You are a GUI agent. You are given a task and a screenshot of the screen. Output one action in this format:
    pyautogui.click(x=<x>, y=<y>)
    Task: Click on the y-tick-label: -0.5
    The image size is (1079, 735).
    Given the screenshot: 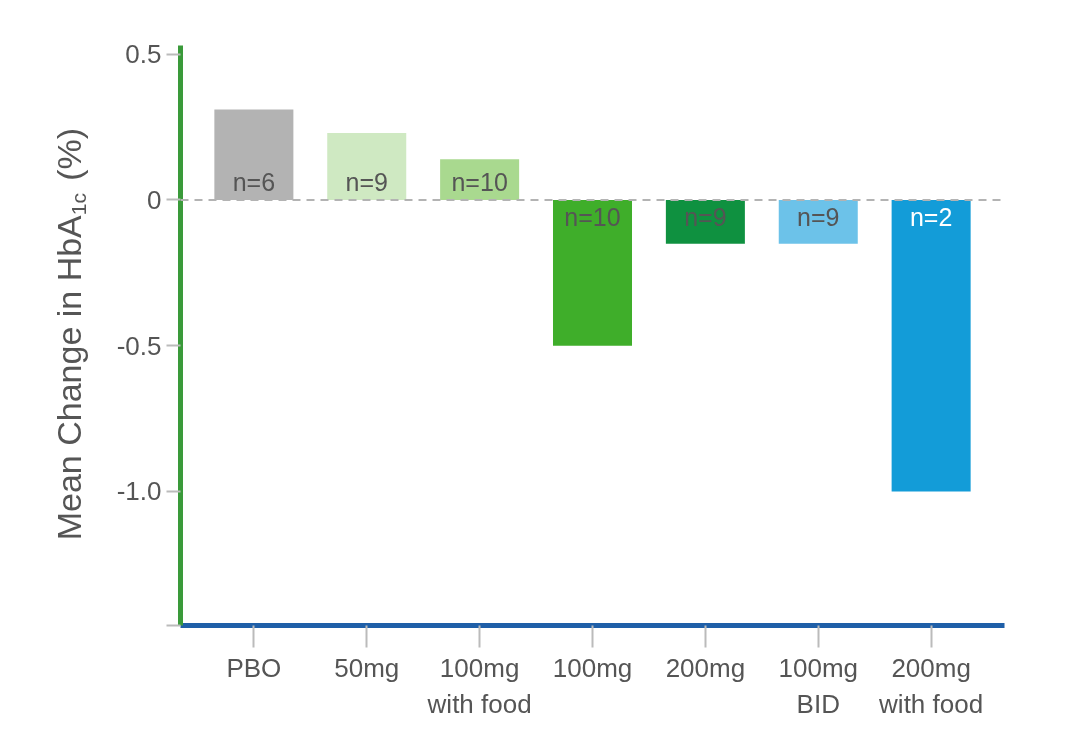 What is the action you would take?
    pyautogui.click(x=139, y=345)
    